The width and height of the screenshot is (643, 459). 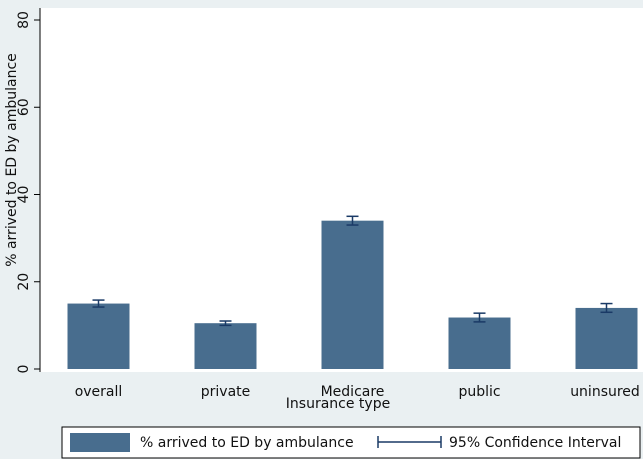 I want to click on x-tick-label: private, so click(x=226, y=392).